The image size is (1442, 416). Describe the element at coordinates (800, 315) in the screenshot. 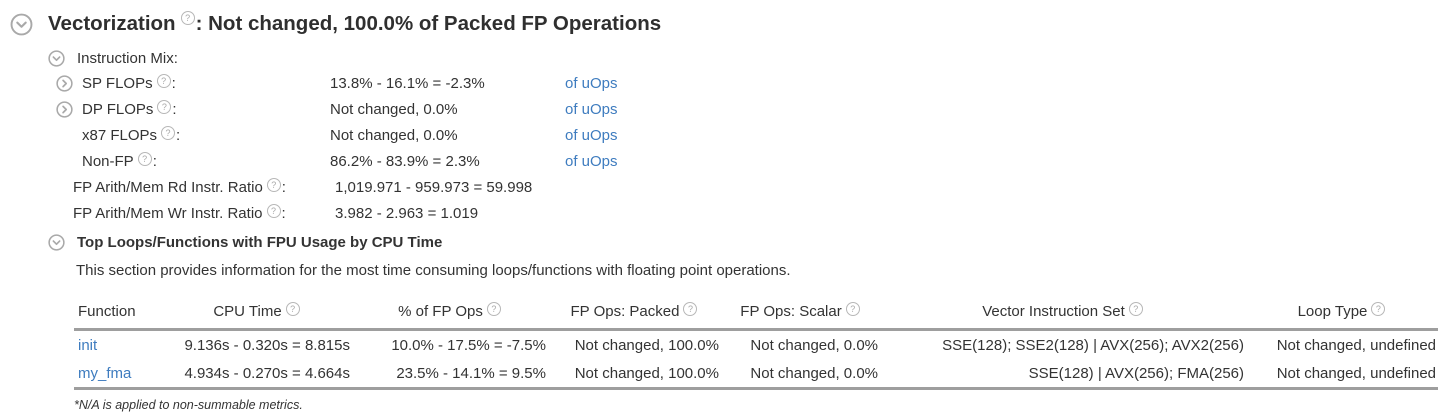

I see `column-header-fp-ops-scalar: FP Ops: Scalar` at that location.